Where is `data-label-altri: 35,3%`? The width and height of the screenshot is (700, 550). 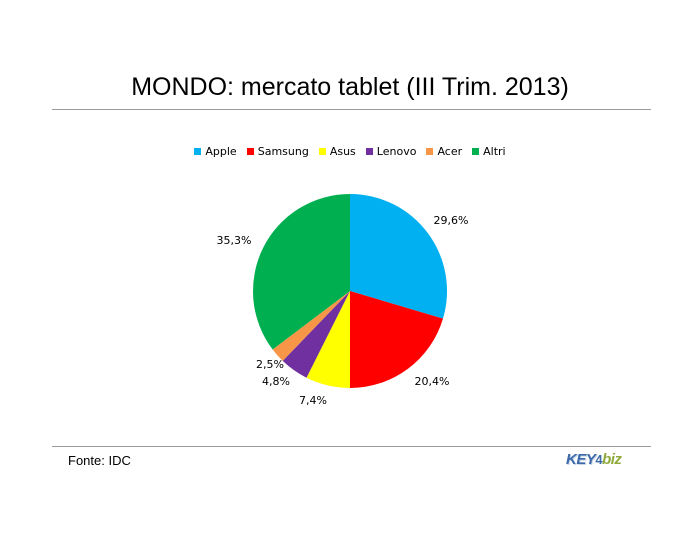
data-label-altri: 35,3% is located at coordinates (234, 240).